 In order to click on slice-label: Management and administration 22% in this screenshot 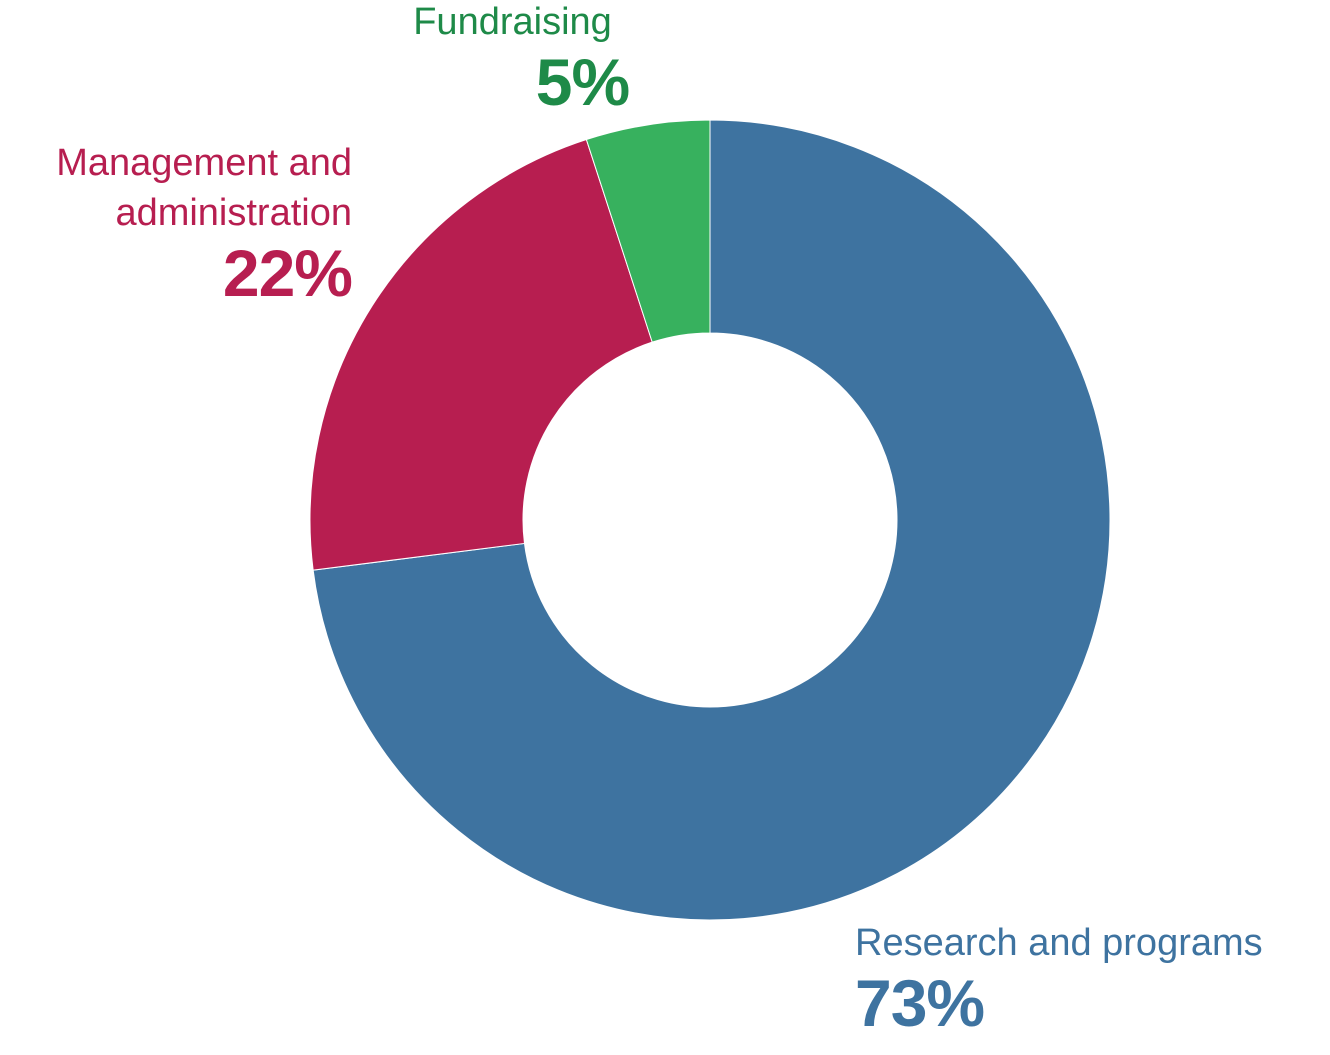, I will do `click(176, 224)`.